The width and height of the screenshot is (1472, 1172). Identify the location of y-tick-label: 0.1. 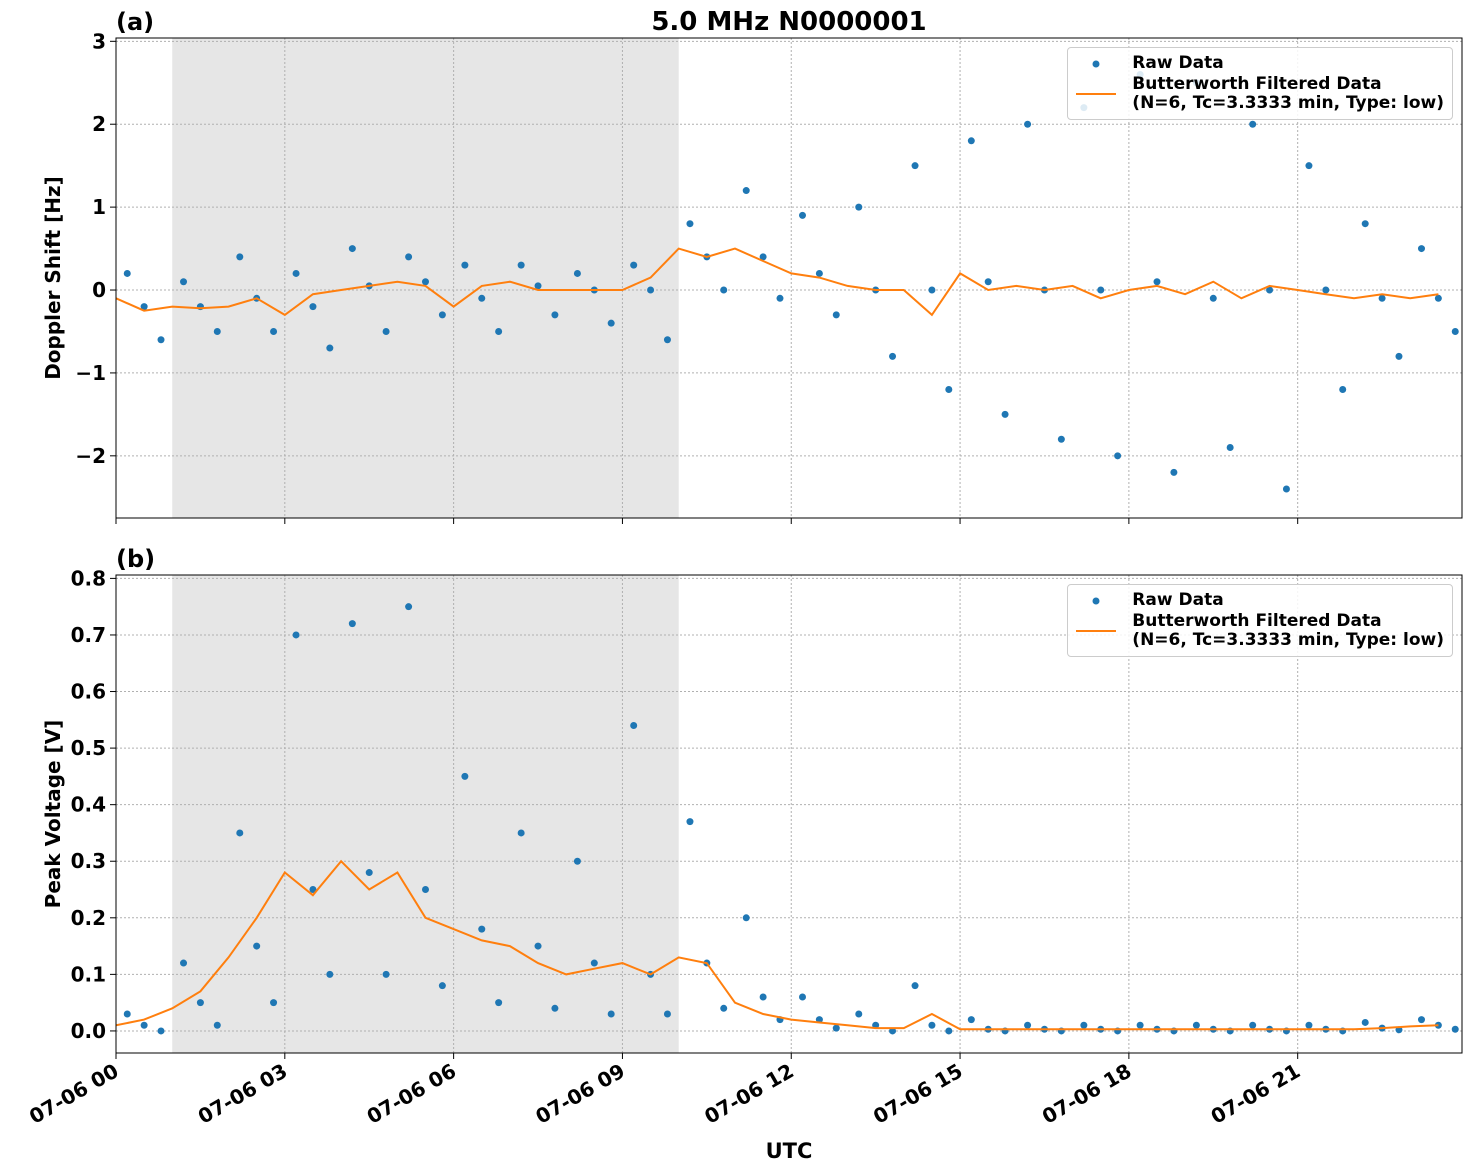
(88, 974).